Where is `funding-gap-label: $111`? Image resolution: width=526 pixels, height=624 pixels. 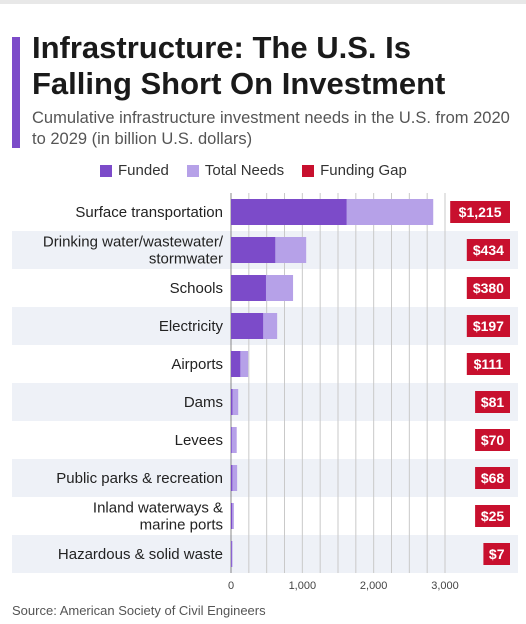
funding-gap-label: $111 is located at coordinates (489, 364).